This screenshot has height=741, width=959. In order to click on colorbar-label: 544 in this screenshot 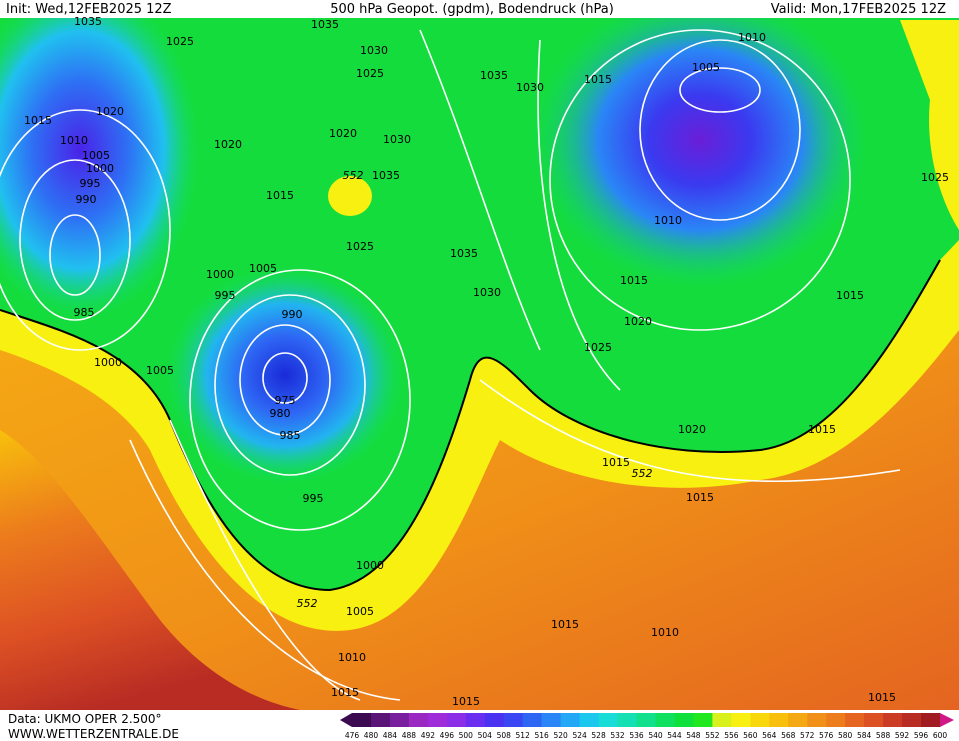, I will do `click(674, 735)`.